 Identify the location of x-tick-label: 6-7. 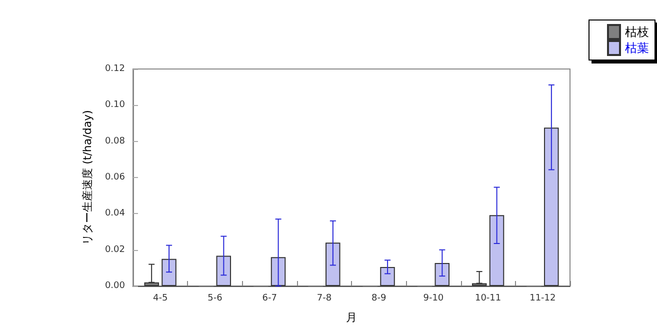
(269, 299).